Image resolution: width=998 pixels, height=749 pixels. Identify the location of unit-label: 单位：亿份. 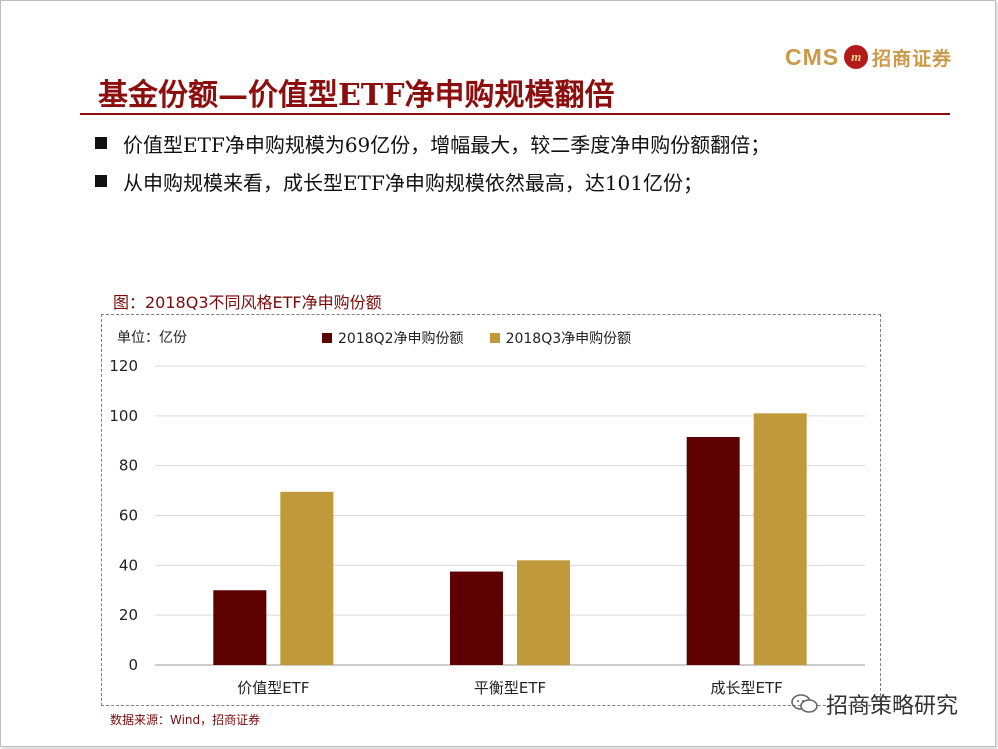
(152, 338).